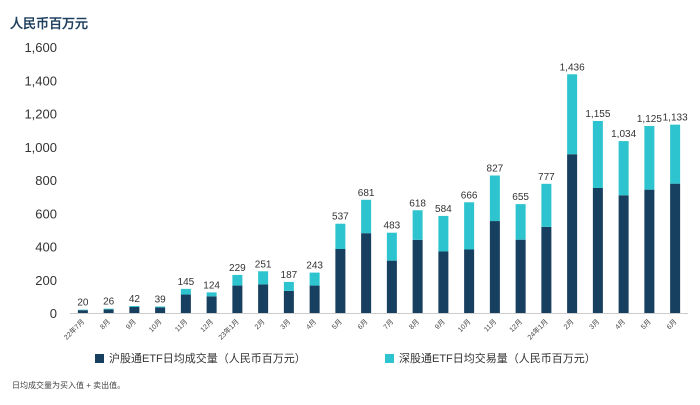 Image resolution: width=700 pixels, height=405 pixels. What do you see at coordinates (109, 302) in the screenshot?
I see `total-data-label: 26` at bounding box center [109, 302].